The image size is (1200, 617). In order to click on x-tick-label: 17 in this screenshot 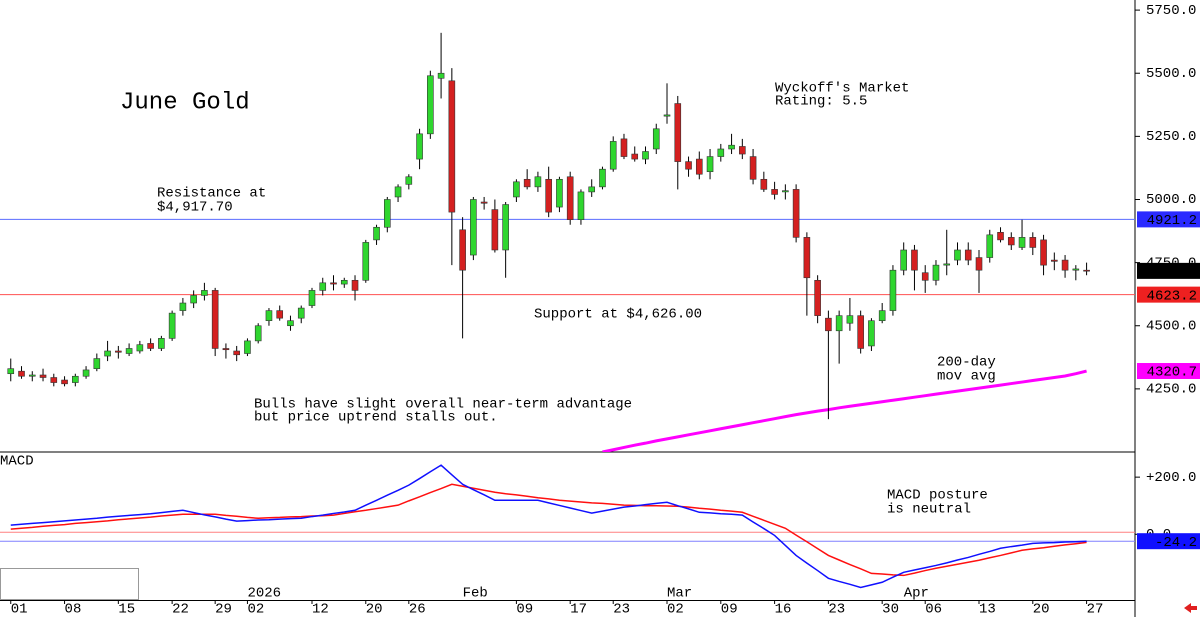, I will do `click(578, 609)`.